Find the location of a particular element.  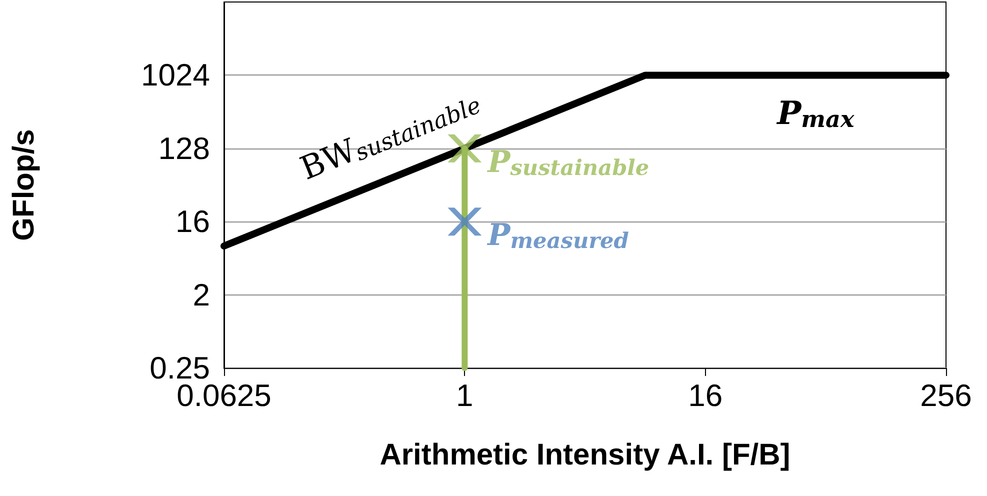

x-tick-label: 16 is located at coordinates (705, 395).